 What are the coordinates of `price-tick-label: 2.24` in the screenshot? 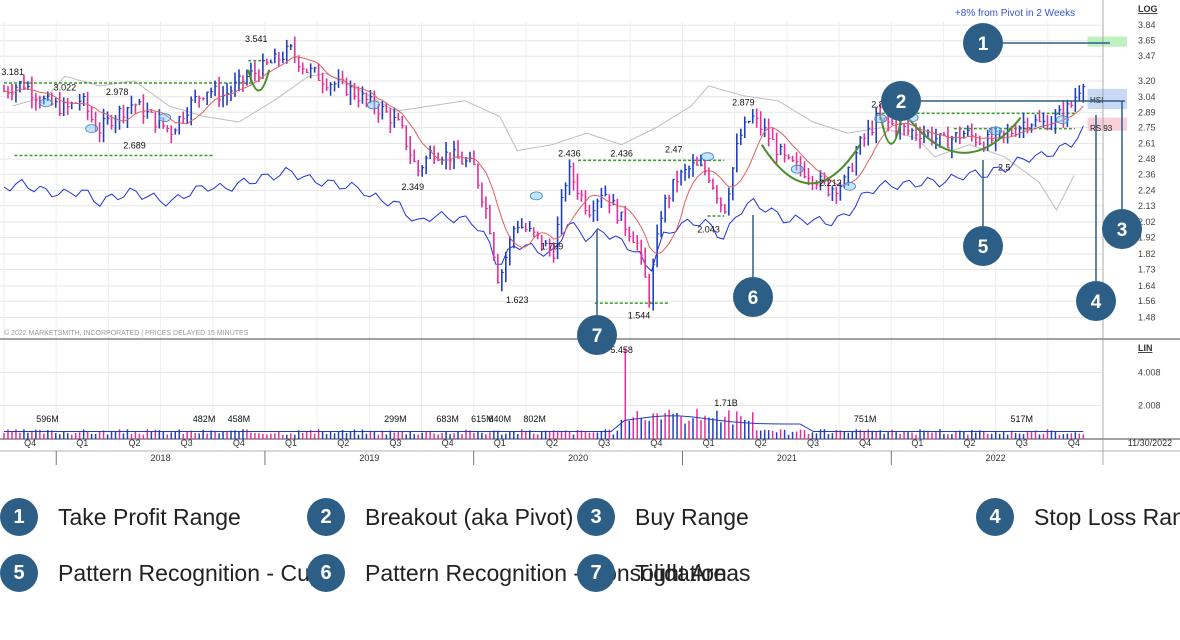 It's located at (1147, 190).